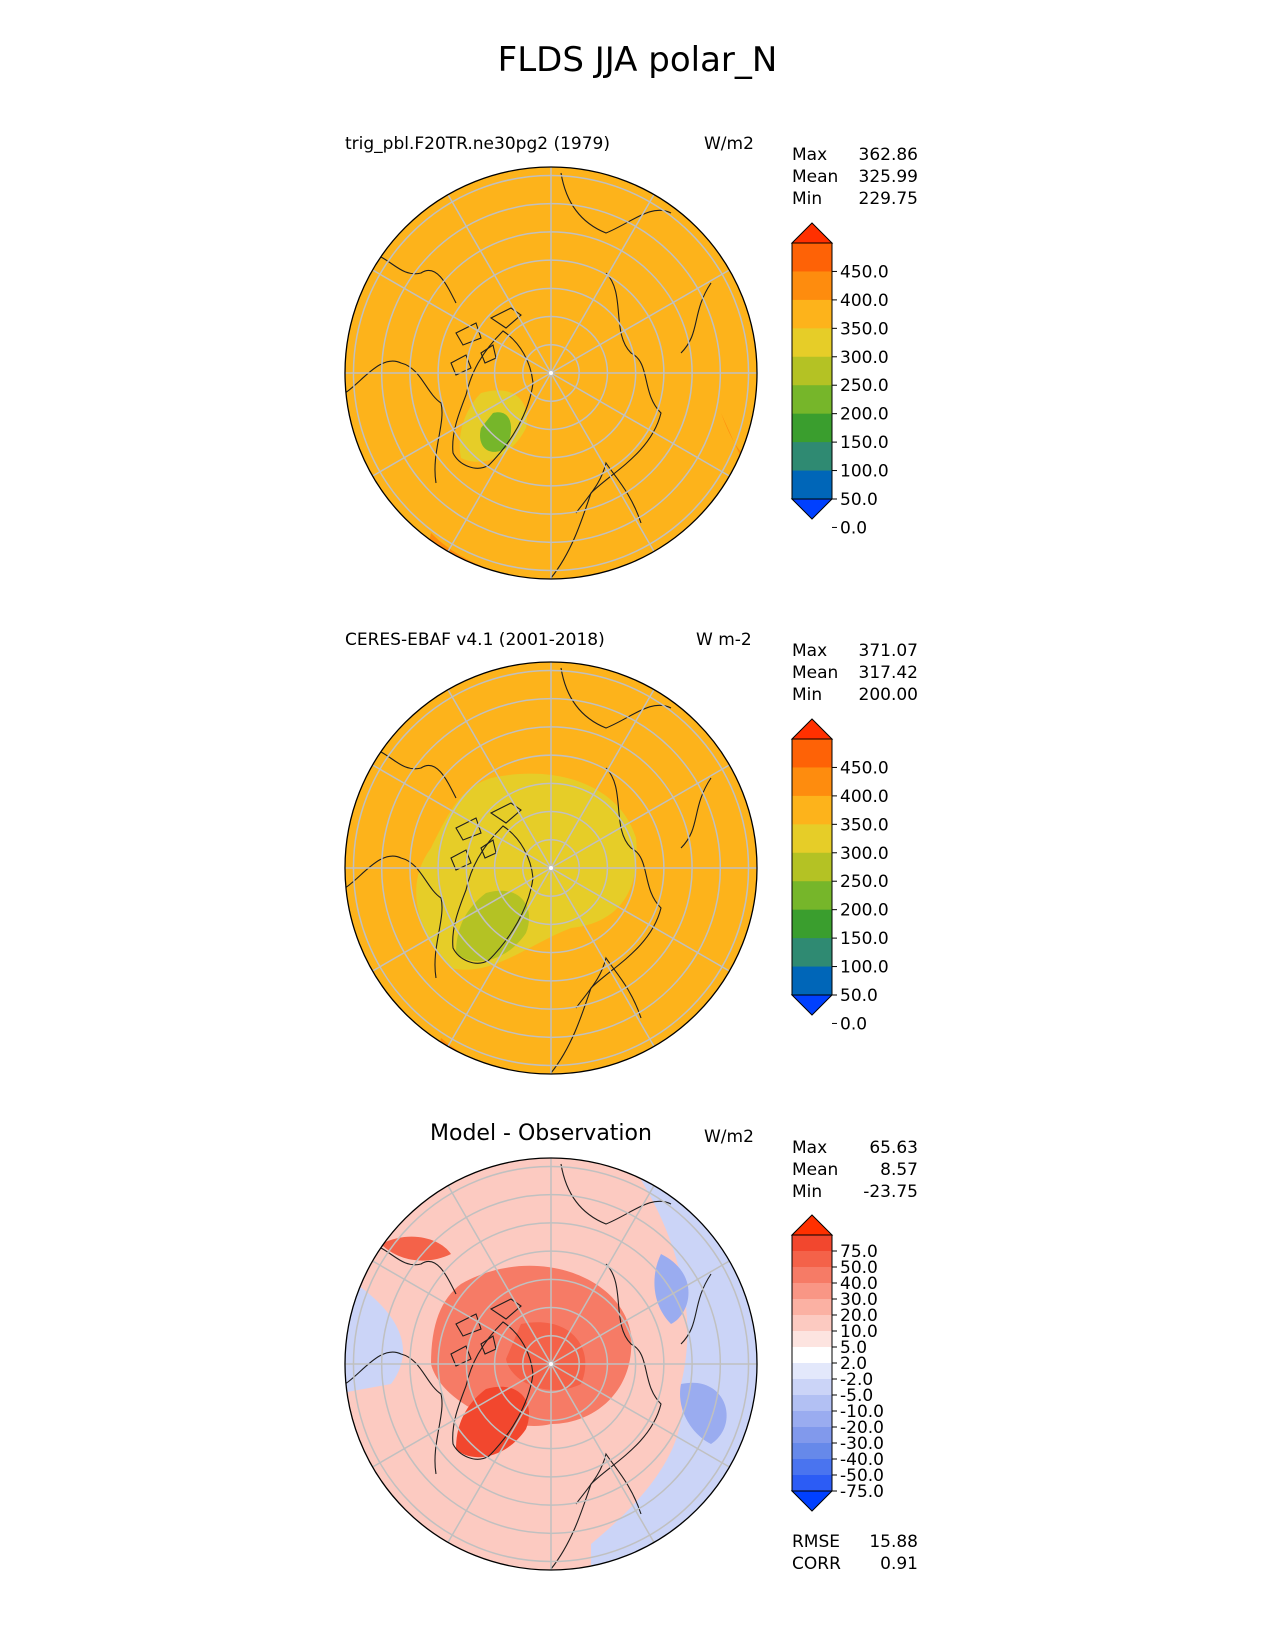 Image resolution: width=1275 pixels, height=1650 pixels. What do you see at coordinates (855, 155) in the screenshot?
I see `panel1-stat-max: Max 362.86` at bounding box center [855, 155].